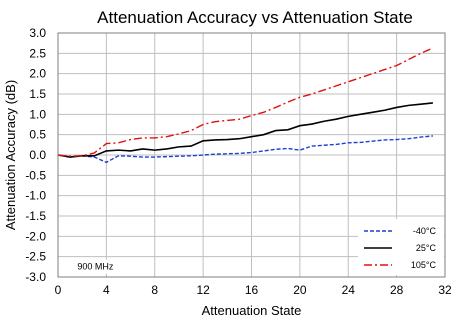  What do you see at coordinates (300, 290) in the screenshot?
I see `x-tick-label: 20` at bounding box center [300, 290].